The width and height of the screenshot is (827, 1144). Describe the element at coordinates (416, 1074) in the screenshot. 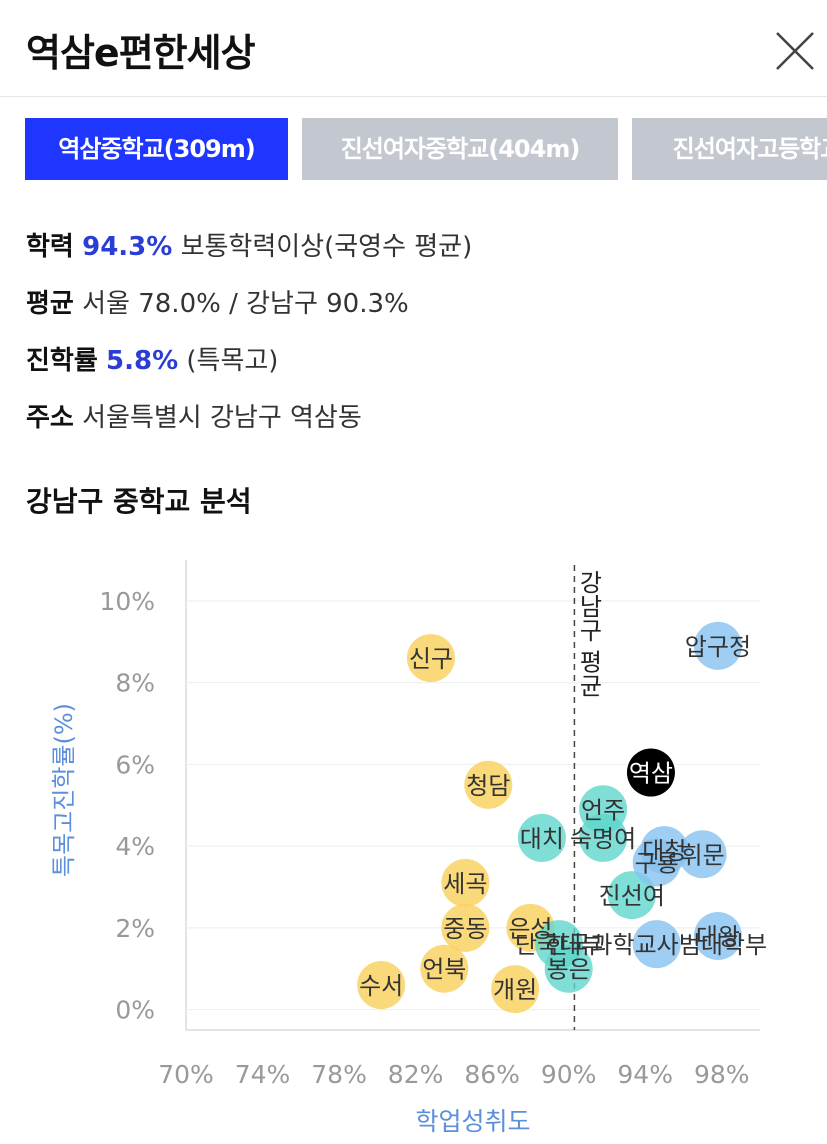

I see `x-tick-label: 82%` at that location.